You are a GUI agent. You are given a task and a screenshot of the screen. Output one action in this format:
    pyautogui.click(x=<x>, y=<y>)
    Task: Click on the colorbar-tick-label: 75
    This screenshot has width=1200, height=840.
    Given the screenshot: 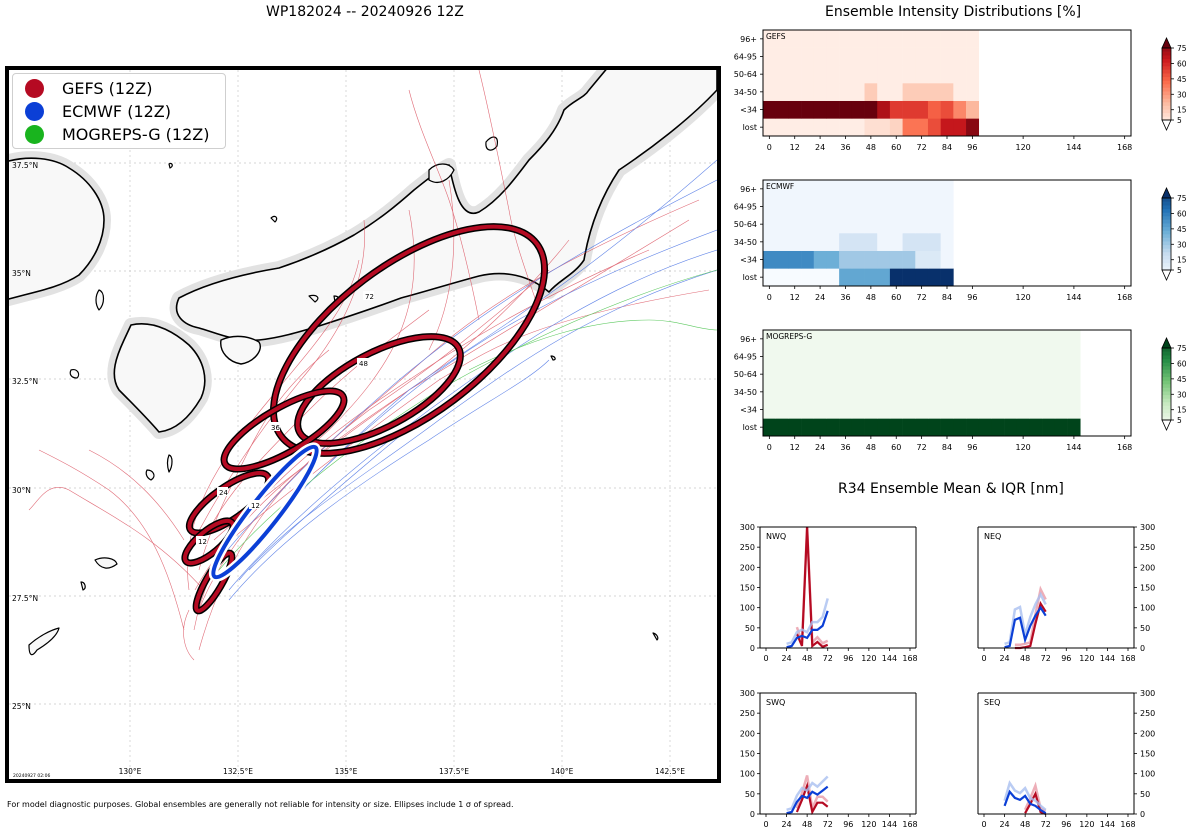 What is the action you would take?
    pyautogui.click(x=1182, y=348)
    